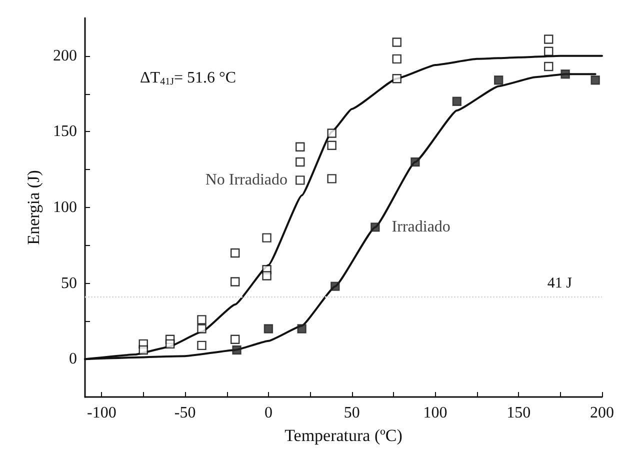  What do you see at coordinates (268, 413) in the screenshot?
I see `x-tick-label: 0` at bounding box center [268, 413].